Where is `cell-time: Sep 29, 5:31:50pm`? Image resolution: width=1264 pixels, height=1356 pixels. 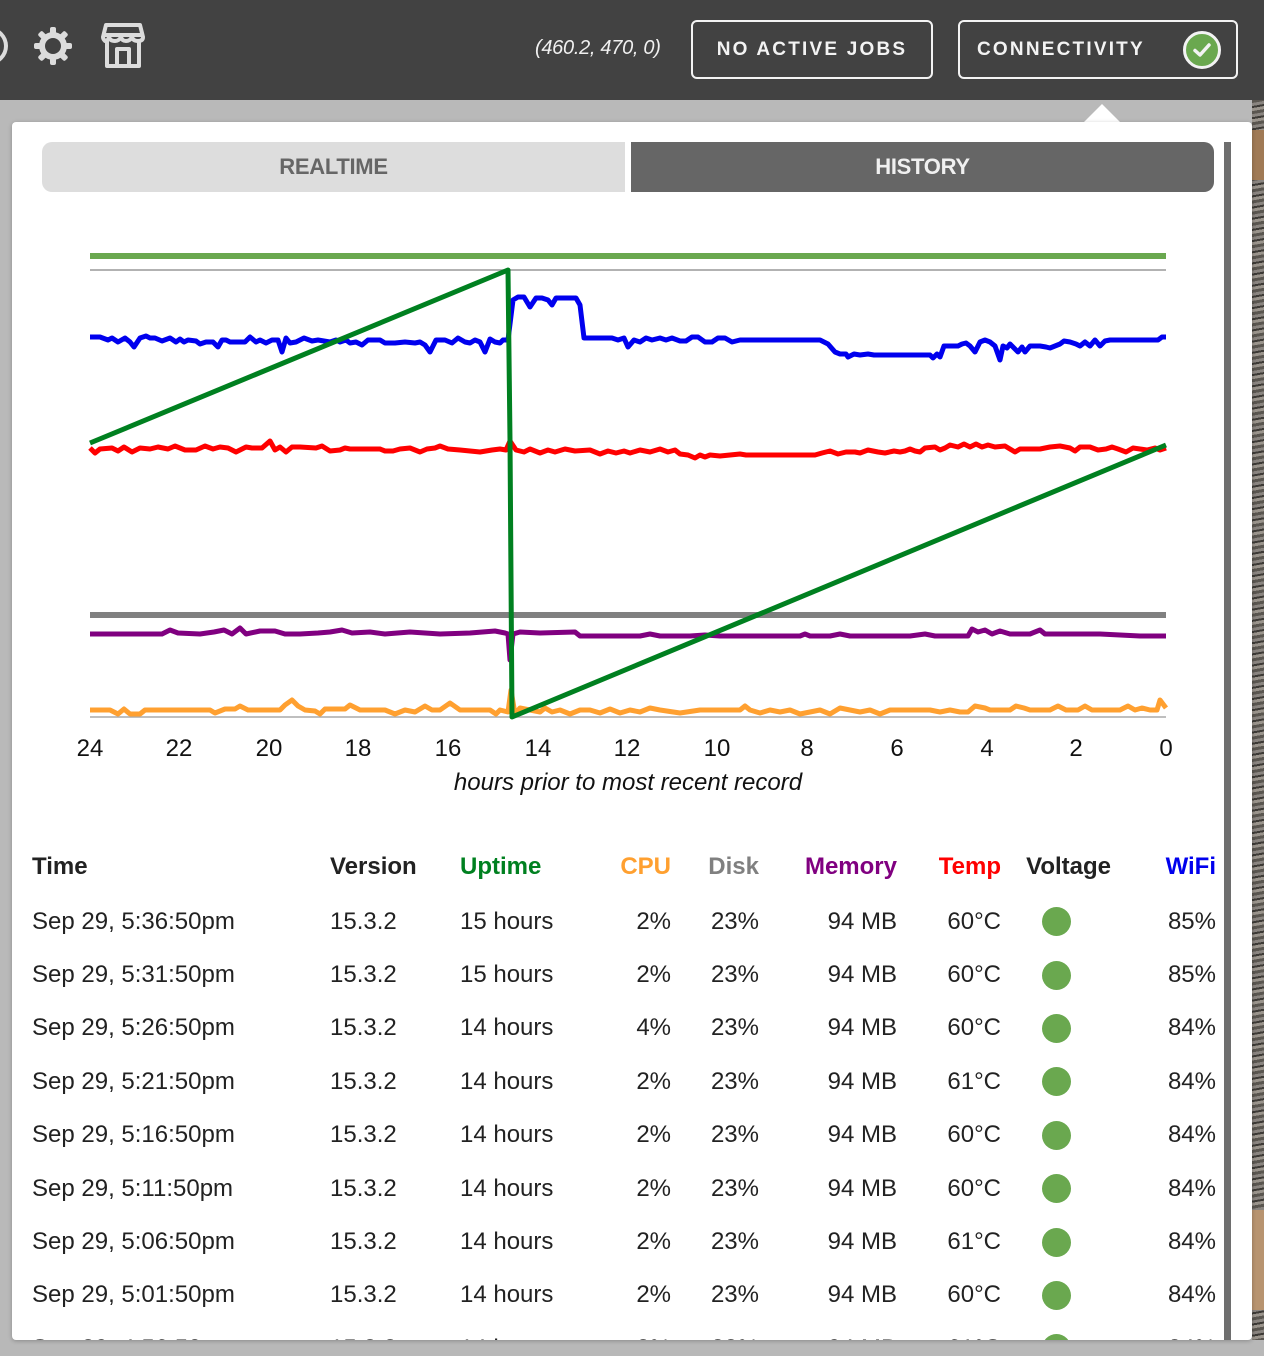
cell-time: Sep 29, 5:31:50pm is located at coordinates (133, 975).